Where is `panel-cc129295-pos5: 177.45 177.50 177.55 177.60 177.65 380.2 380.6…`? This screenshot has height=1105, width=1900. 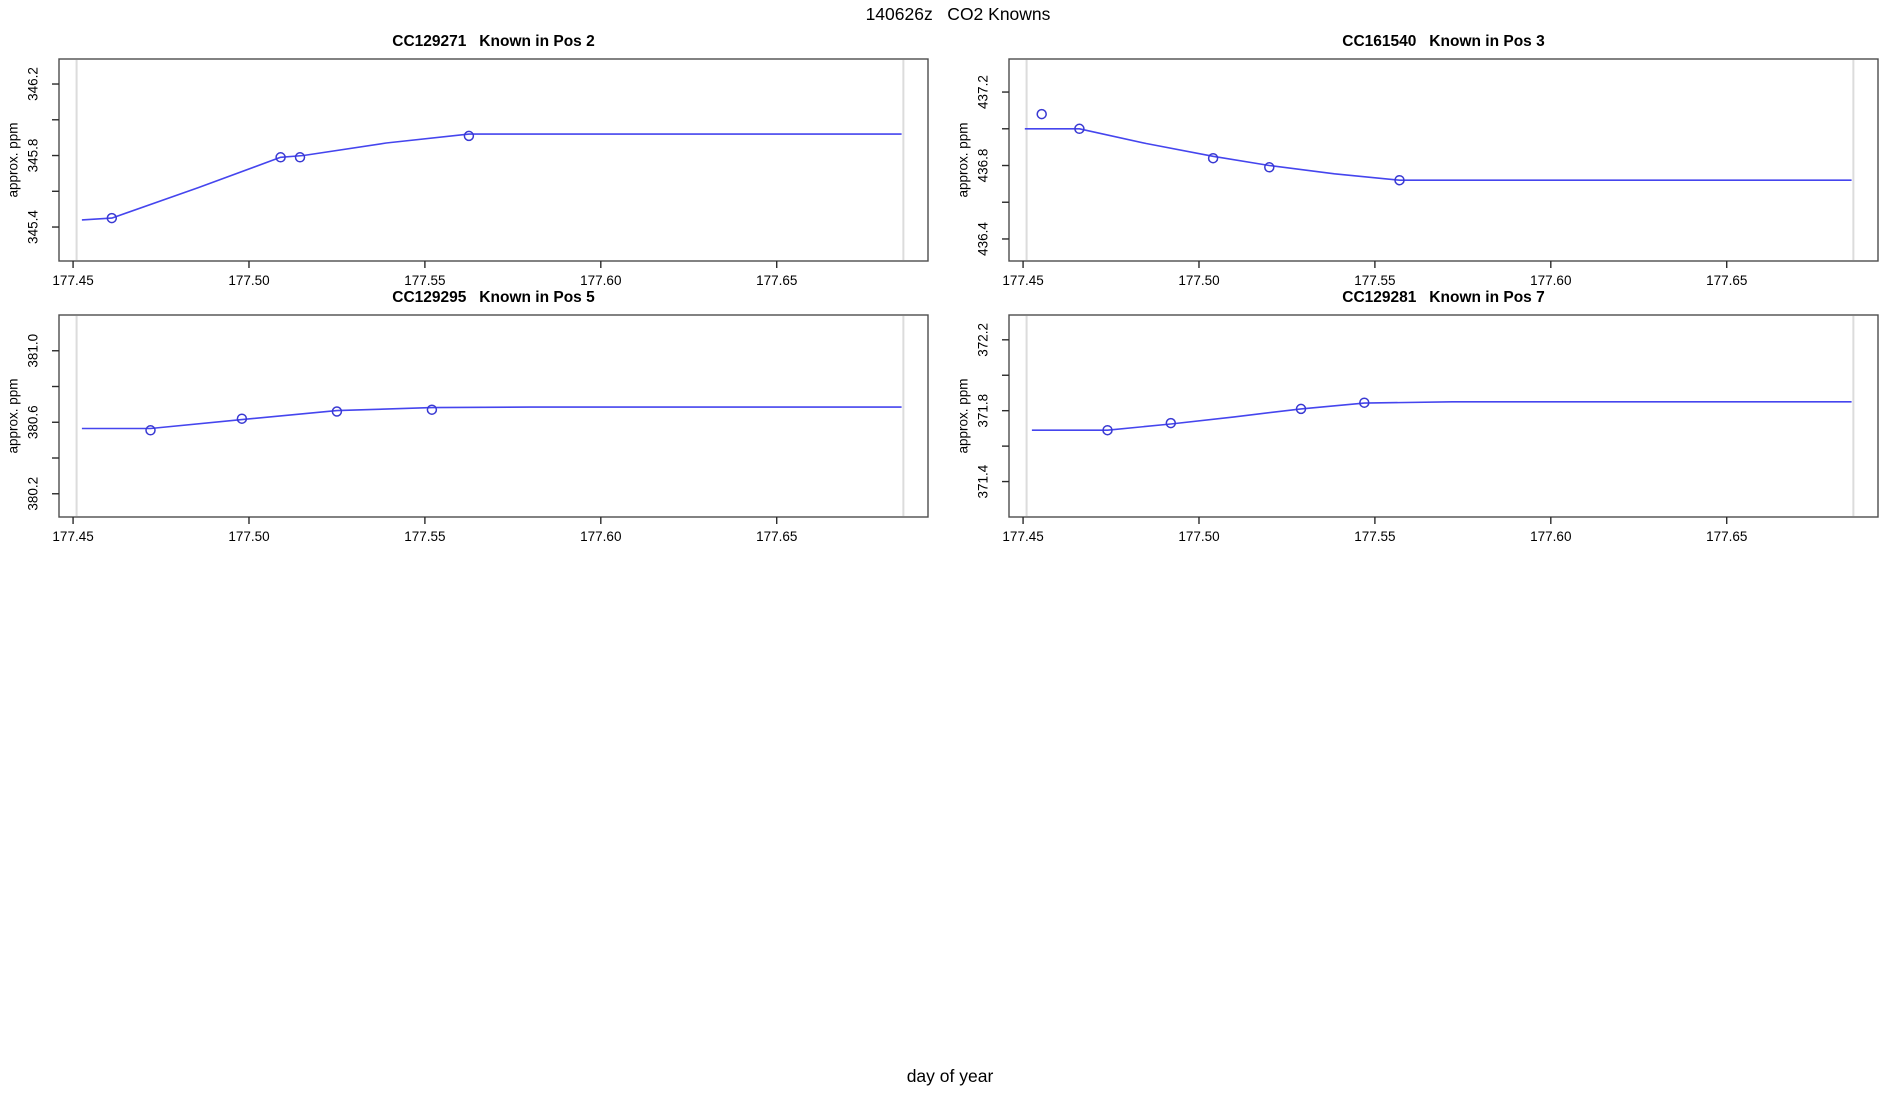
panel-cc129295-pos5: 177.45 177.50 177.55 177.60 177.65 380.2 380.6… is located at coordinates (467, 416).